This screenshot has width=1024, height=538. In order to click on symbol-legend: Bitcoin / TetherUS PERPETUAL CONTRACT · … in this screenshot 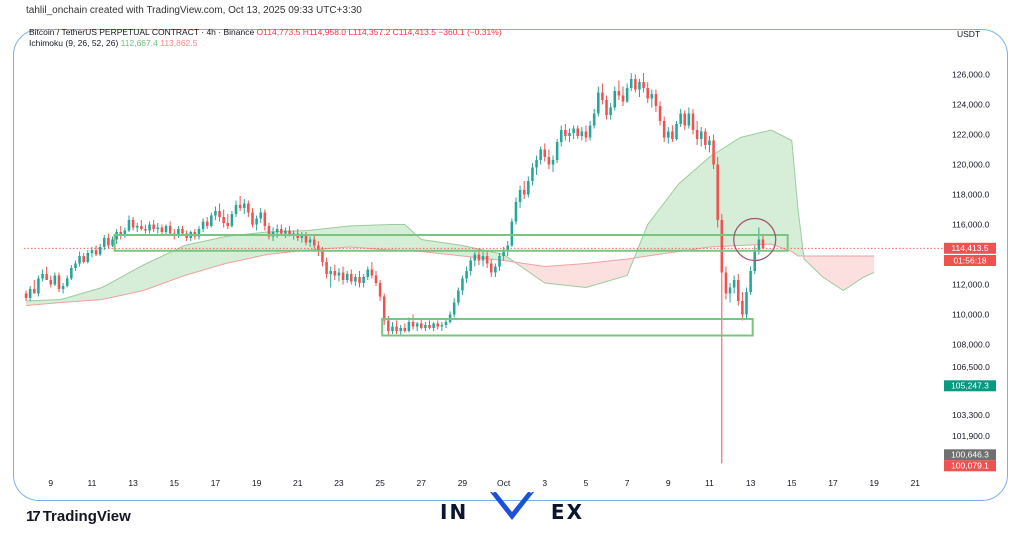, I will do `click(265, 32)`.